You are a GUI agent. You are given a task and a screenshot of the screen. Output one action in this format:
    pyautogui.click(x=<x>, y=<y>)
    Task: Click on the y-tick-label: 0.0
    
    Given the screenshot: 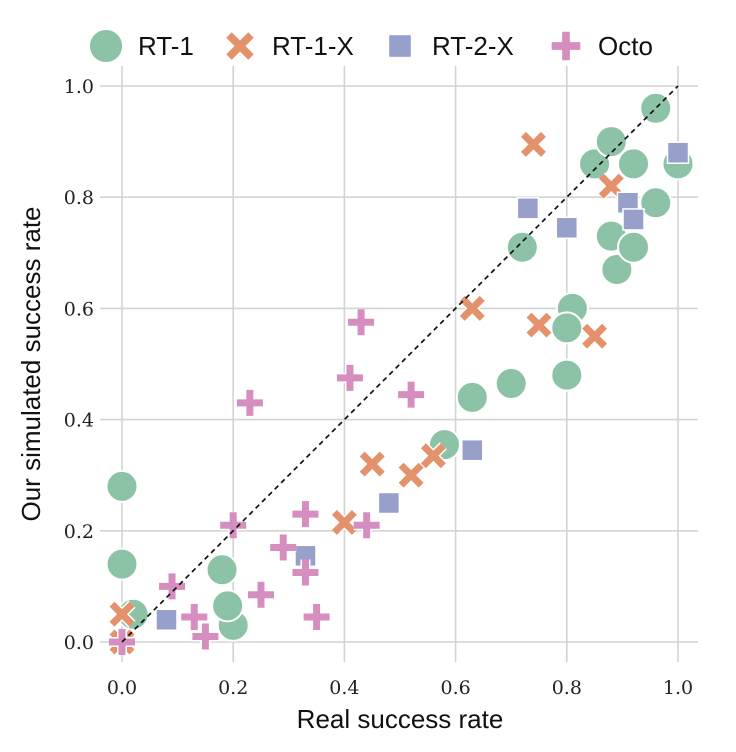 What is the action you would take?
    pyautogui.click(x=79, y=643)
    